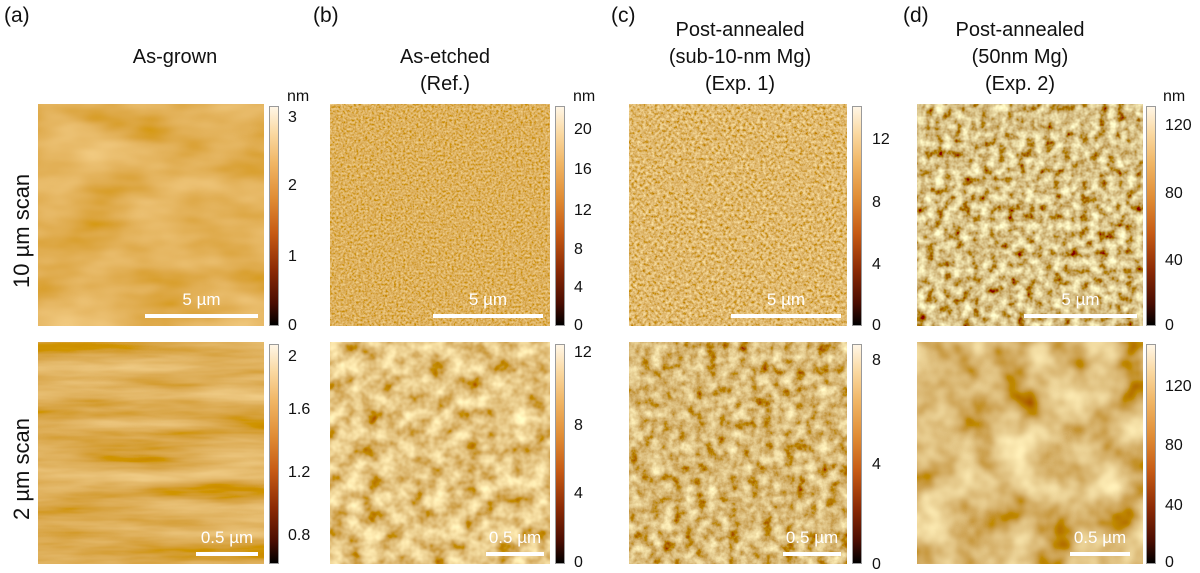 The width and height of the screenshot is (1200, 573). What do you see at coordinates (445, 71) in the screenshot?
I see `column-title-b: As-etched (Ref.)` at bounding box center [445, 71].